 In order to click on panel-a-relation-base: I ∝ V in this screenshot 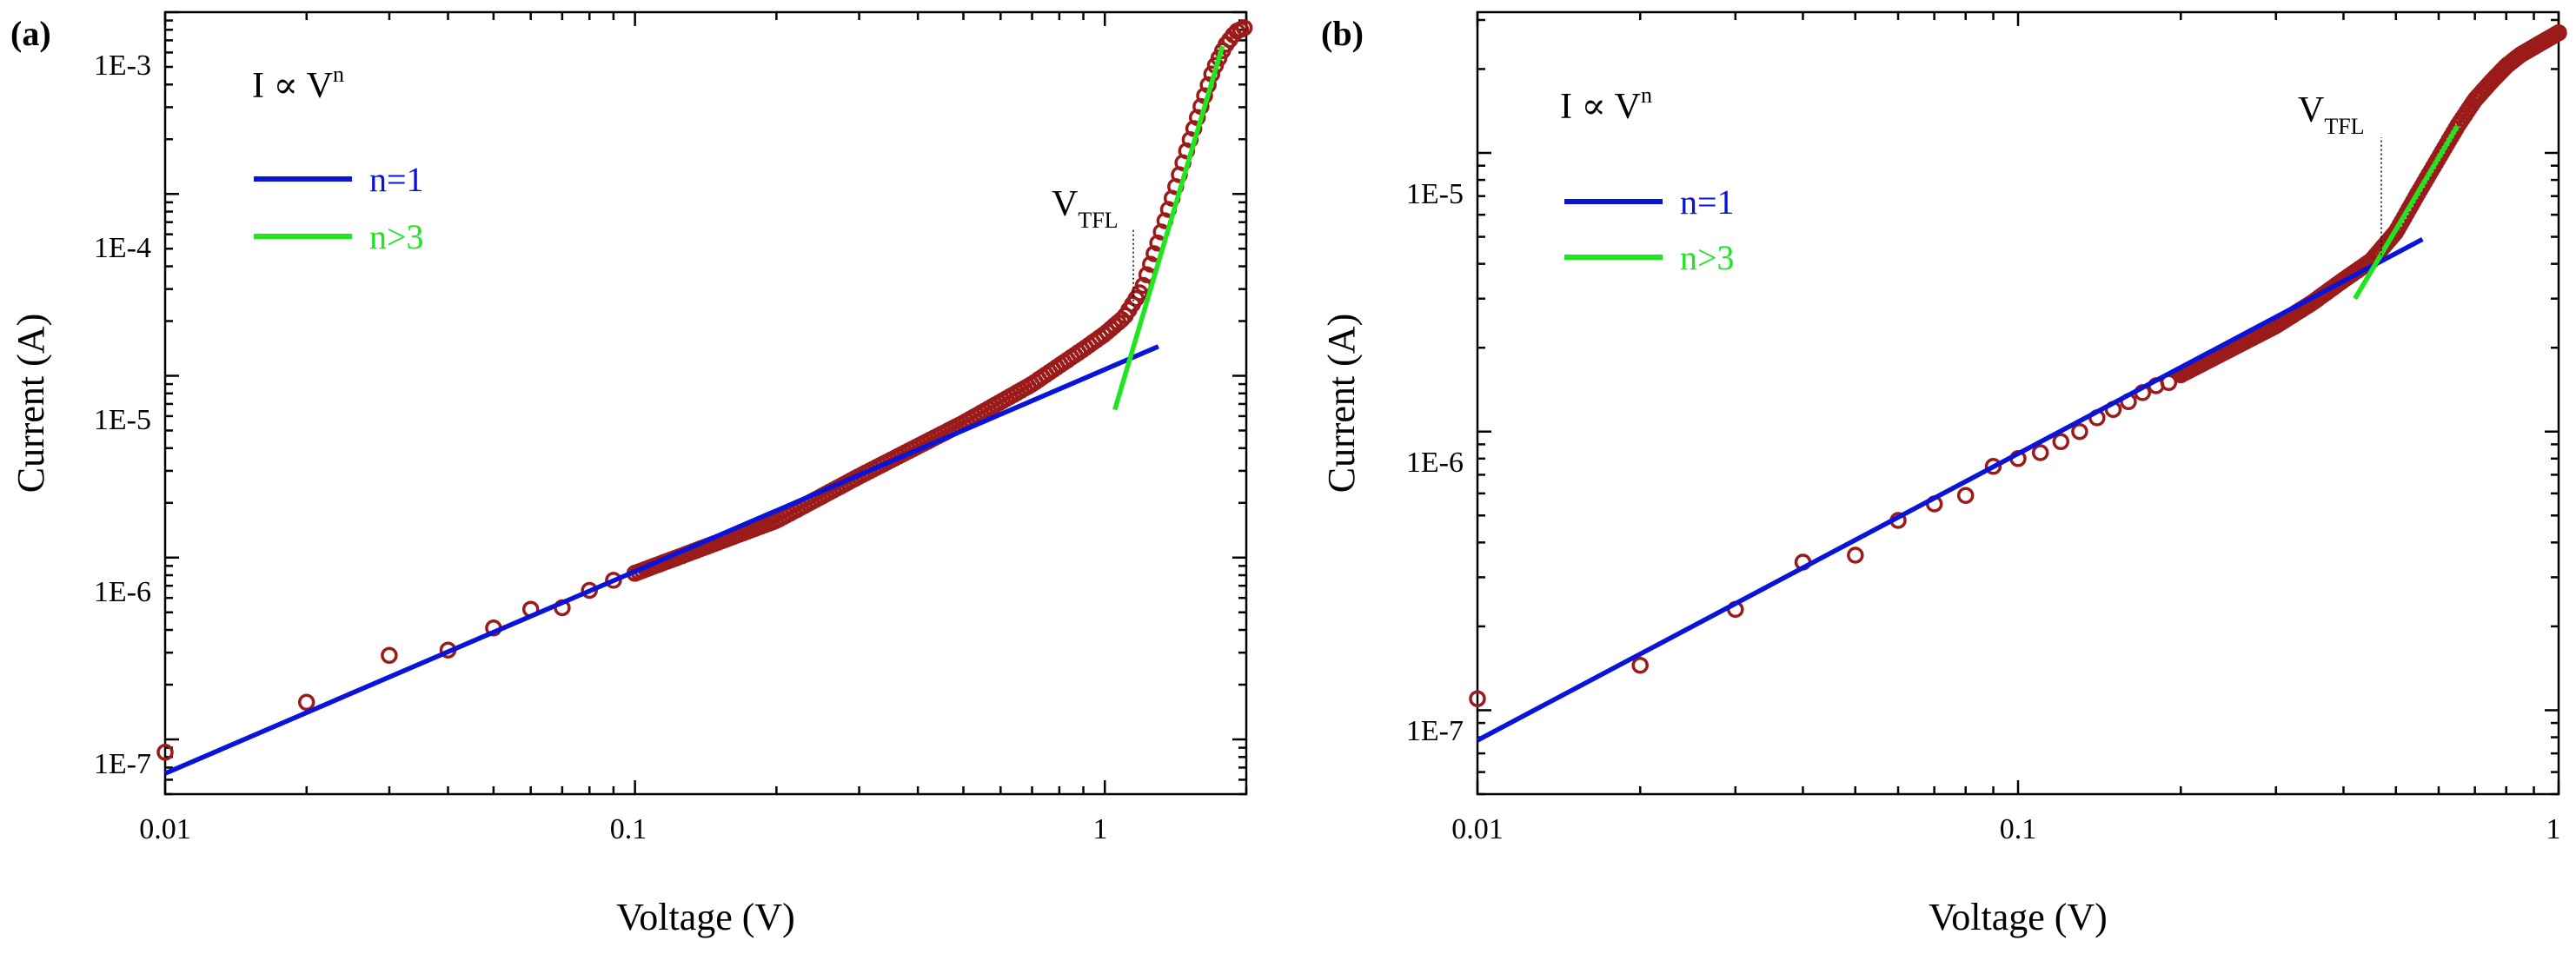, I will do `click(292, 86)`.